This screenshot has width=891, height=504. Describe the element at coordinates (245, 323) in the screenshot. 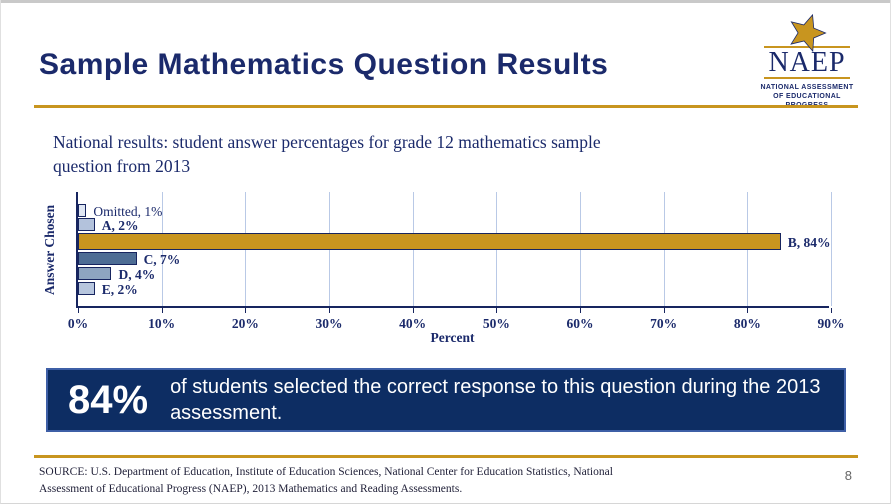

I see `x-tick-label: 20%` at that location.